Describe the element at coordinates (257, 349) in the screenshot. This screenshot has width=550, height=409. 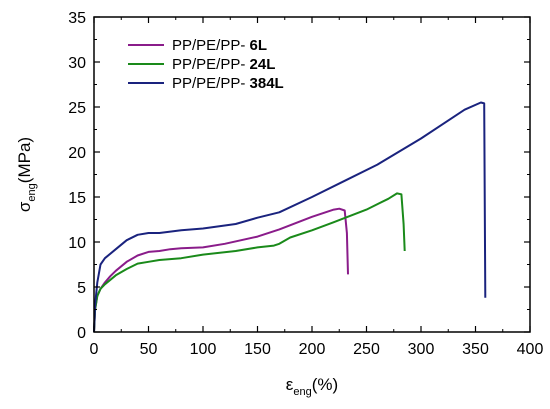
I see `x-tick-label: 150` at that location.